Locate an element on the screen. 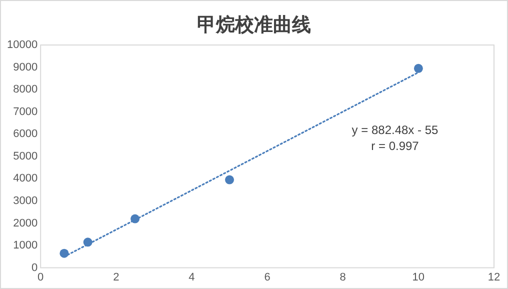 The height and width of the screenshot is (289, 508). annotation: r = 0.997 is located at coordinates (395, 146).